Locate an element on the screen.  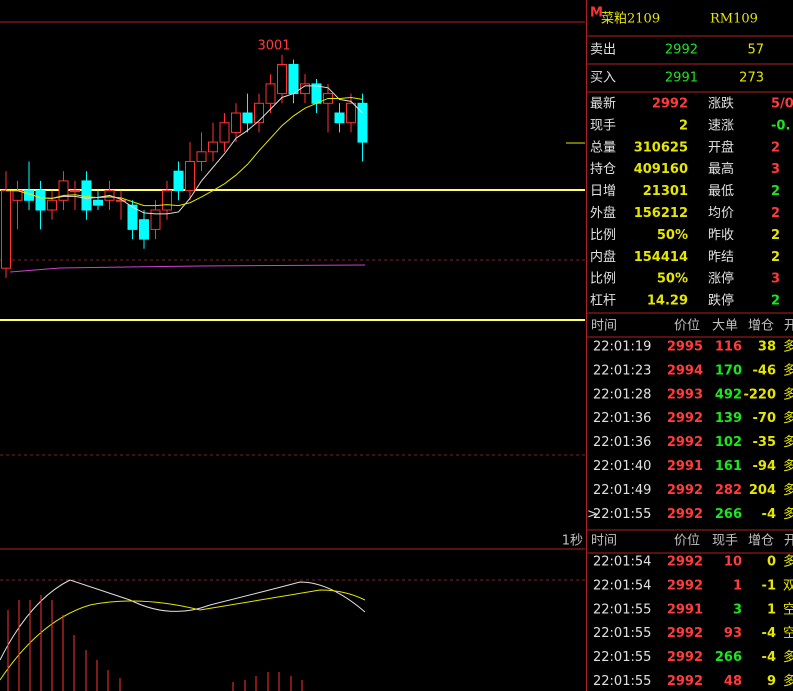
stat-label: 涨停 is located at coordinates (721, 279).